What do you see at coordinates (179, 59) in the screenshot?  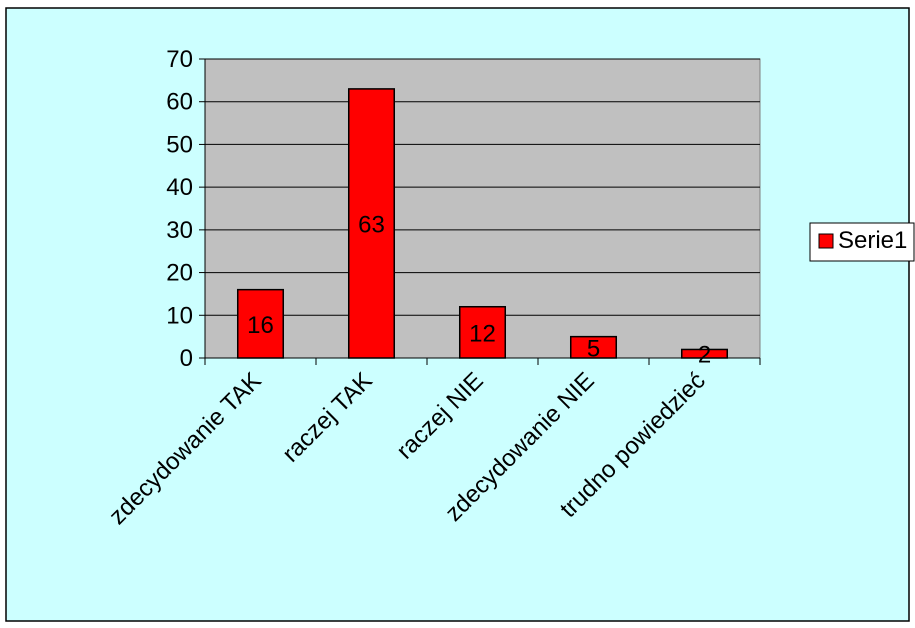 I see `y-tick-label: 70` at bounding box center [179, 59].